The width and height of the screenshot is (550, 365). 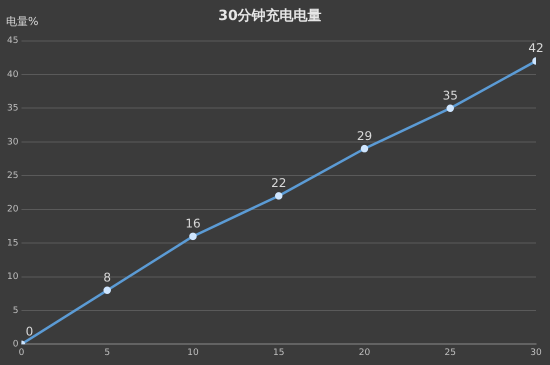 What do you see at coordinates (278, 183) in the screenshot?
I see `data-label: 22` at bounding box center [278, 183].